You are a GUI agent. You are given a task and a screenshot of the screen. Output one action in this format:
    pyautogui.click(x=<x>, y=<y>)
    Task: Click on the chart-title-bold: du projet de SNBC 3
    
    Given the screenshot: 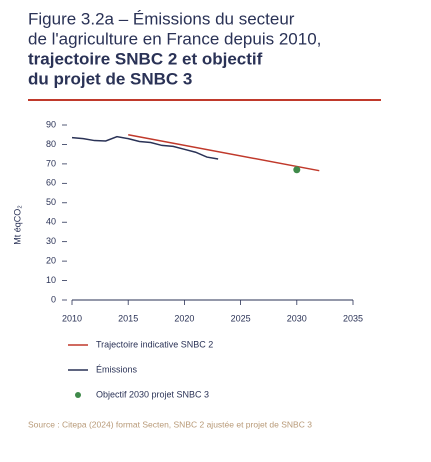 What is the action you would take?
    pyautogui.click(x=110, y=78)
    